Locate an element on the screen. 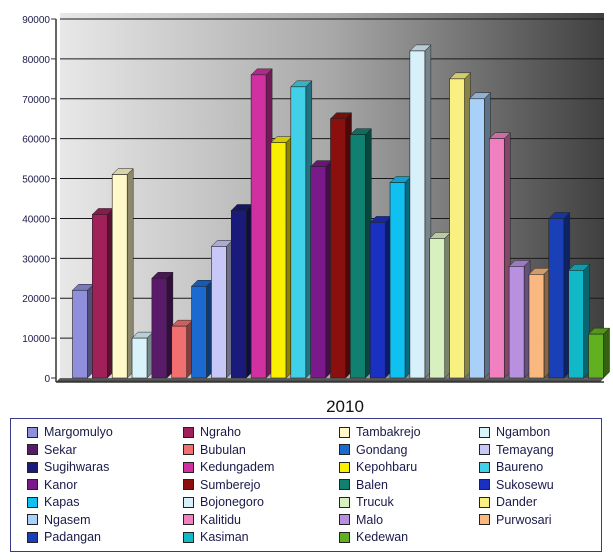  legend-label: Ngambon is located at coordinates (523, 432).